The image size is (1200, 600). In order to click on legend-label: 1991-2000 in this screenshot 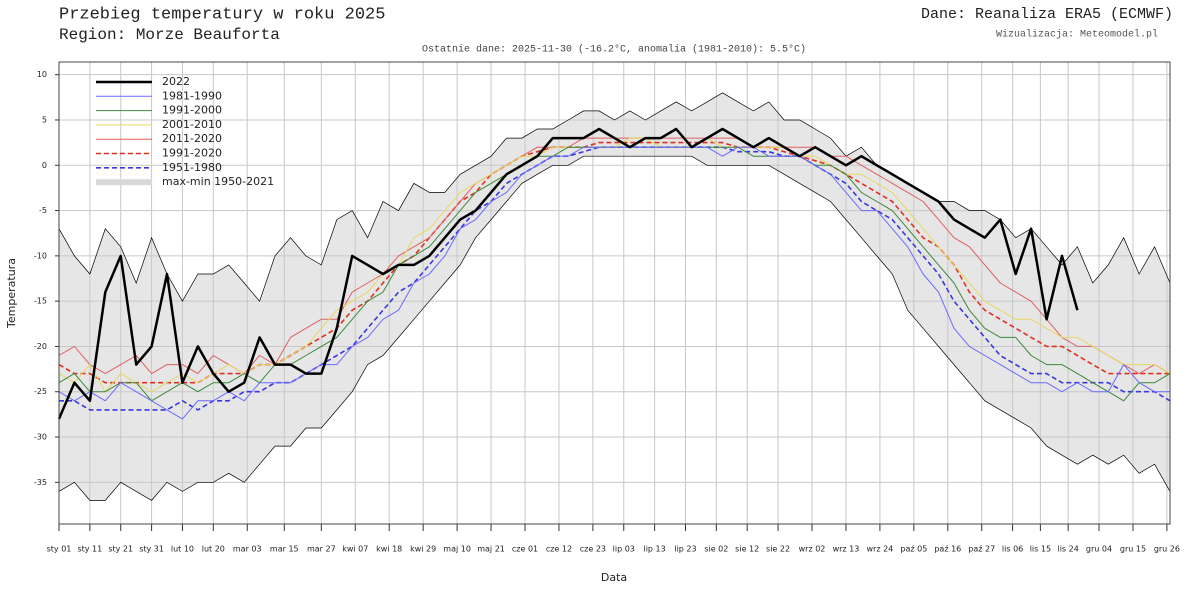, I will do `click(192, 110)`.